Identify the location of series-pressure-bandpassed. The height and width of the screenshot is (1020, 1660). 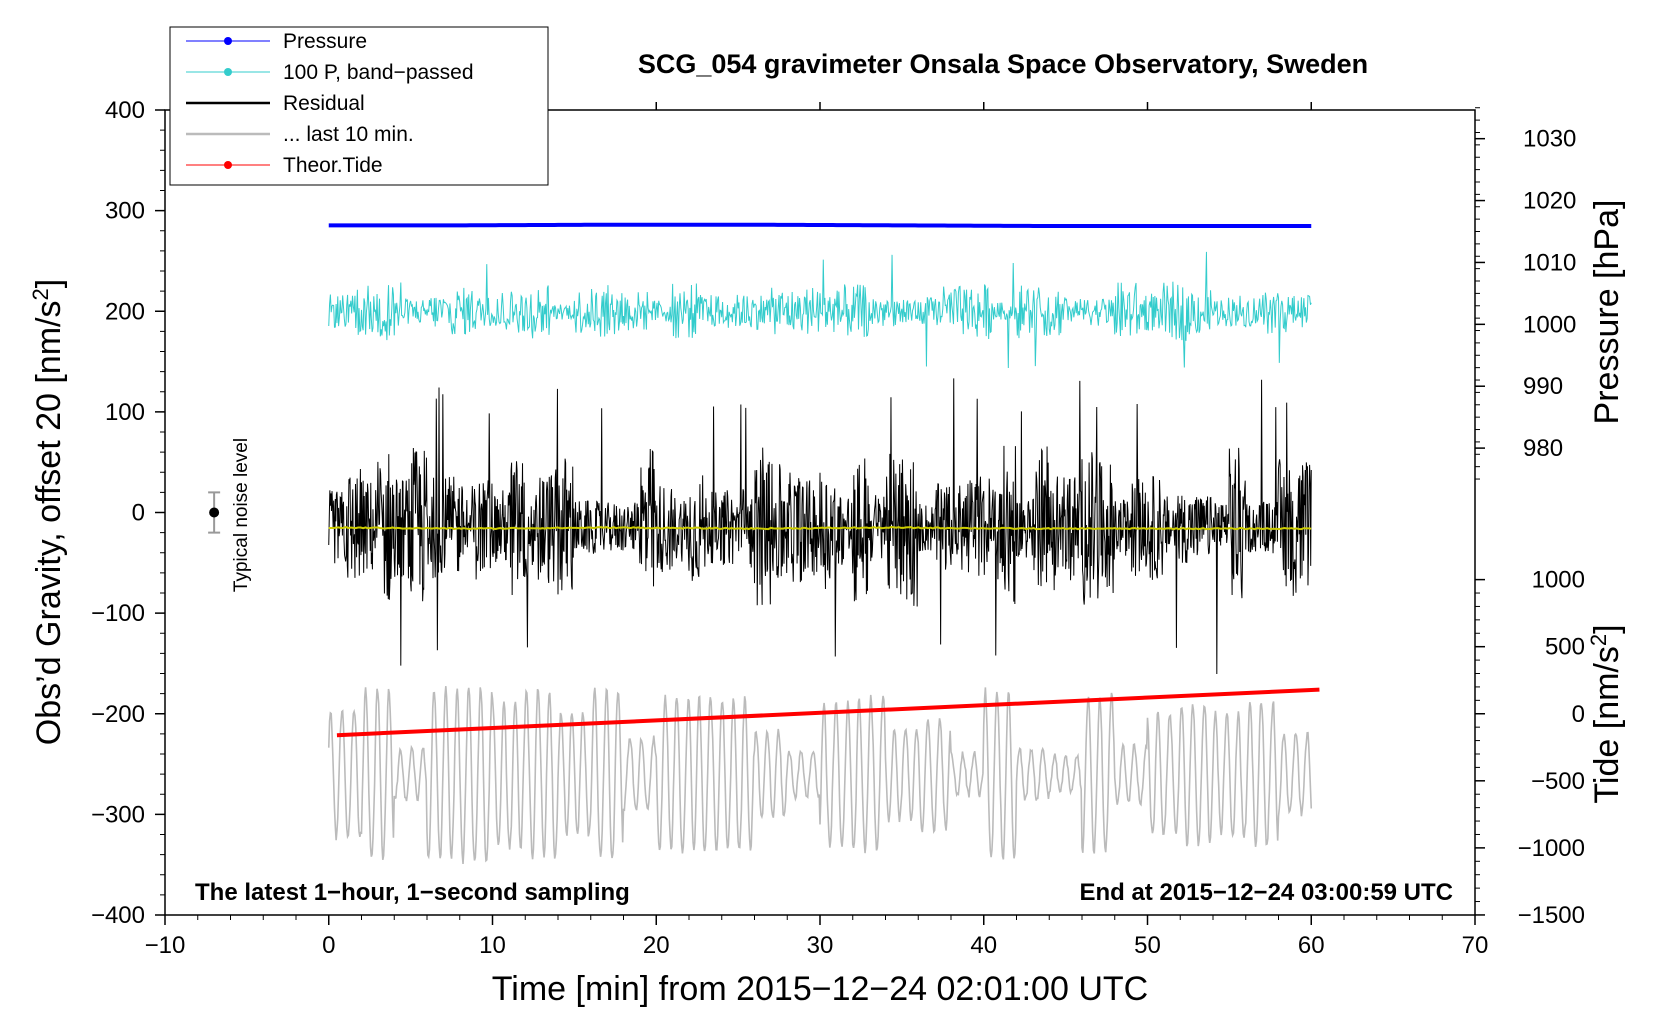
(820, 309).